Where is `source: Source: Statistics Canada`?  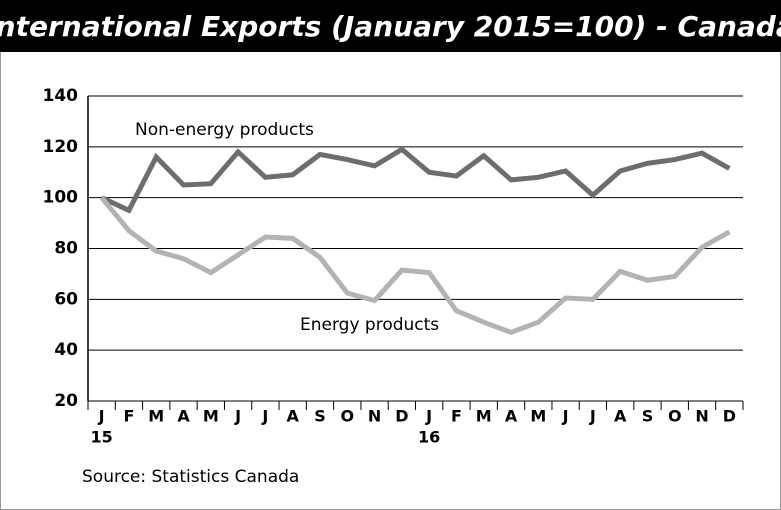 source: Source: Statistics Canada is located at coordinates (190, 477).